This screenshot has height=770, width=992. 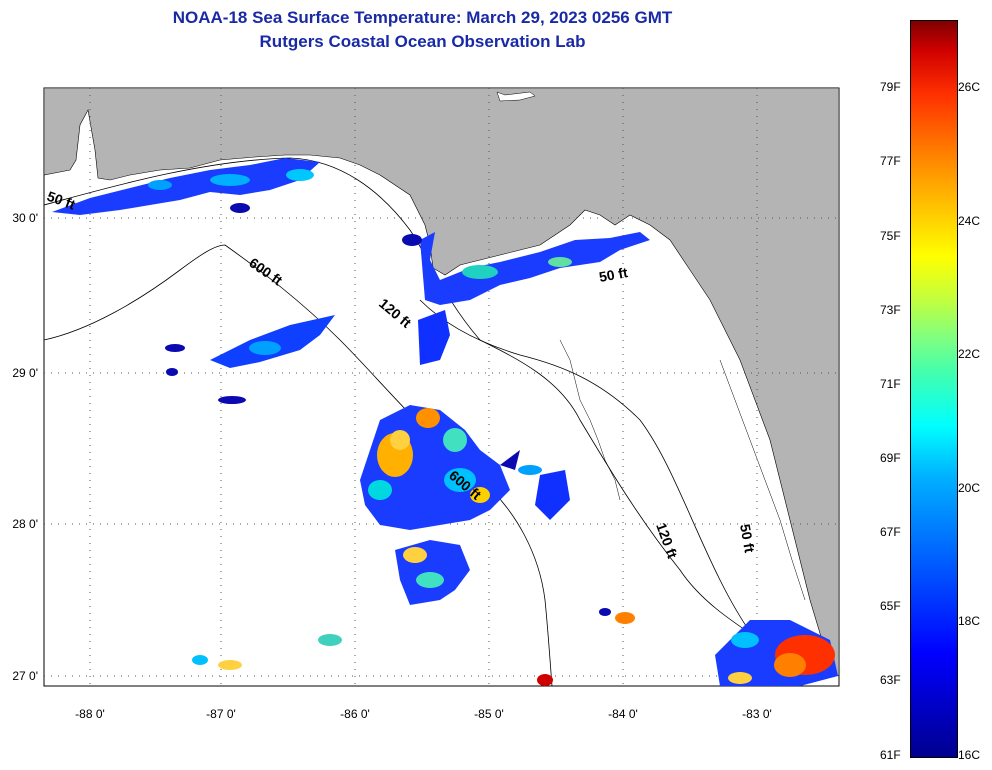 What do you see at coordinates (25, 676) in the screenshot?
I see `lat-label: 27 0'` at bounding box center [25, 676].